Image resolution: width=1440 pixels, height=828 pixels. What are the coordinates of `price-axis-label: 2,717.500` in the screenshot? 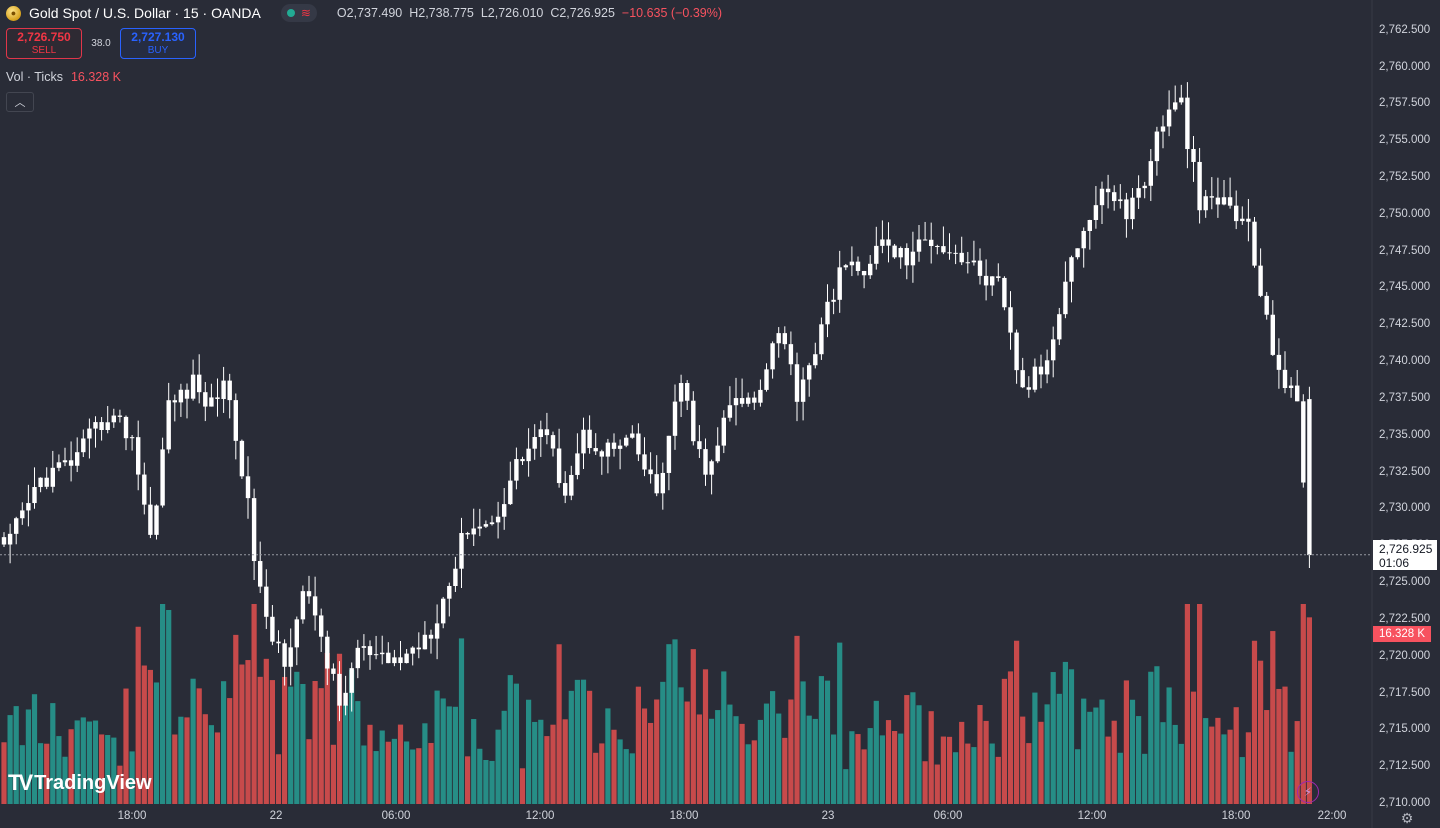 It's located at (1405, 692).